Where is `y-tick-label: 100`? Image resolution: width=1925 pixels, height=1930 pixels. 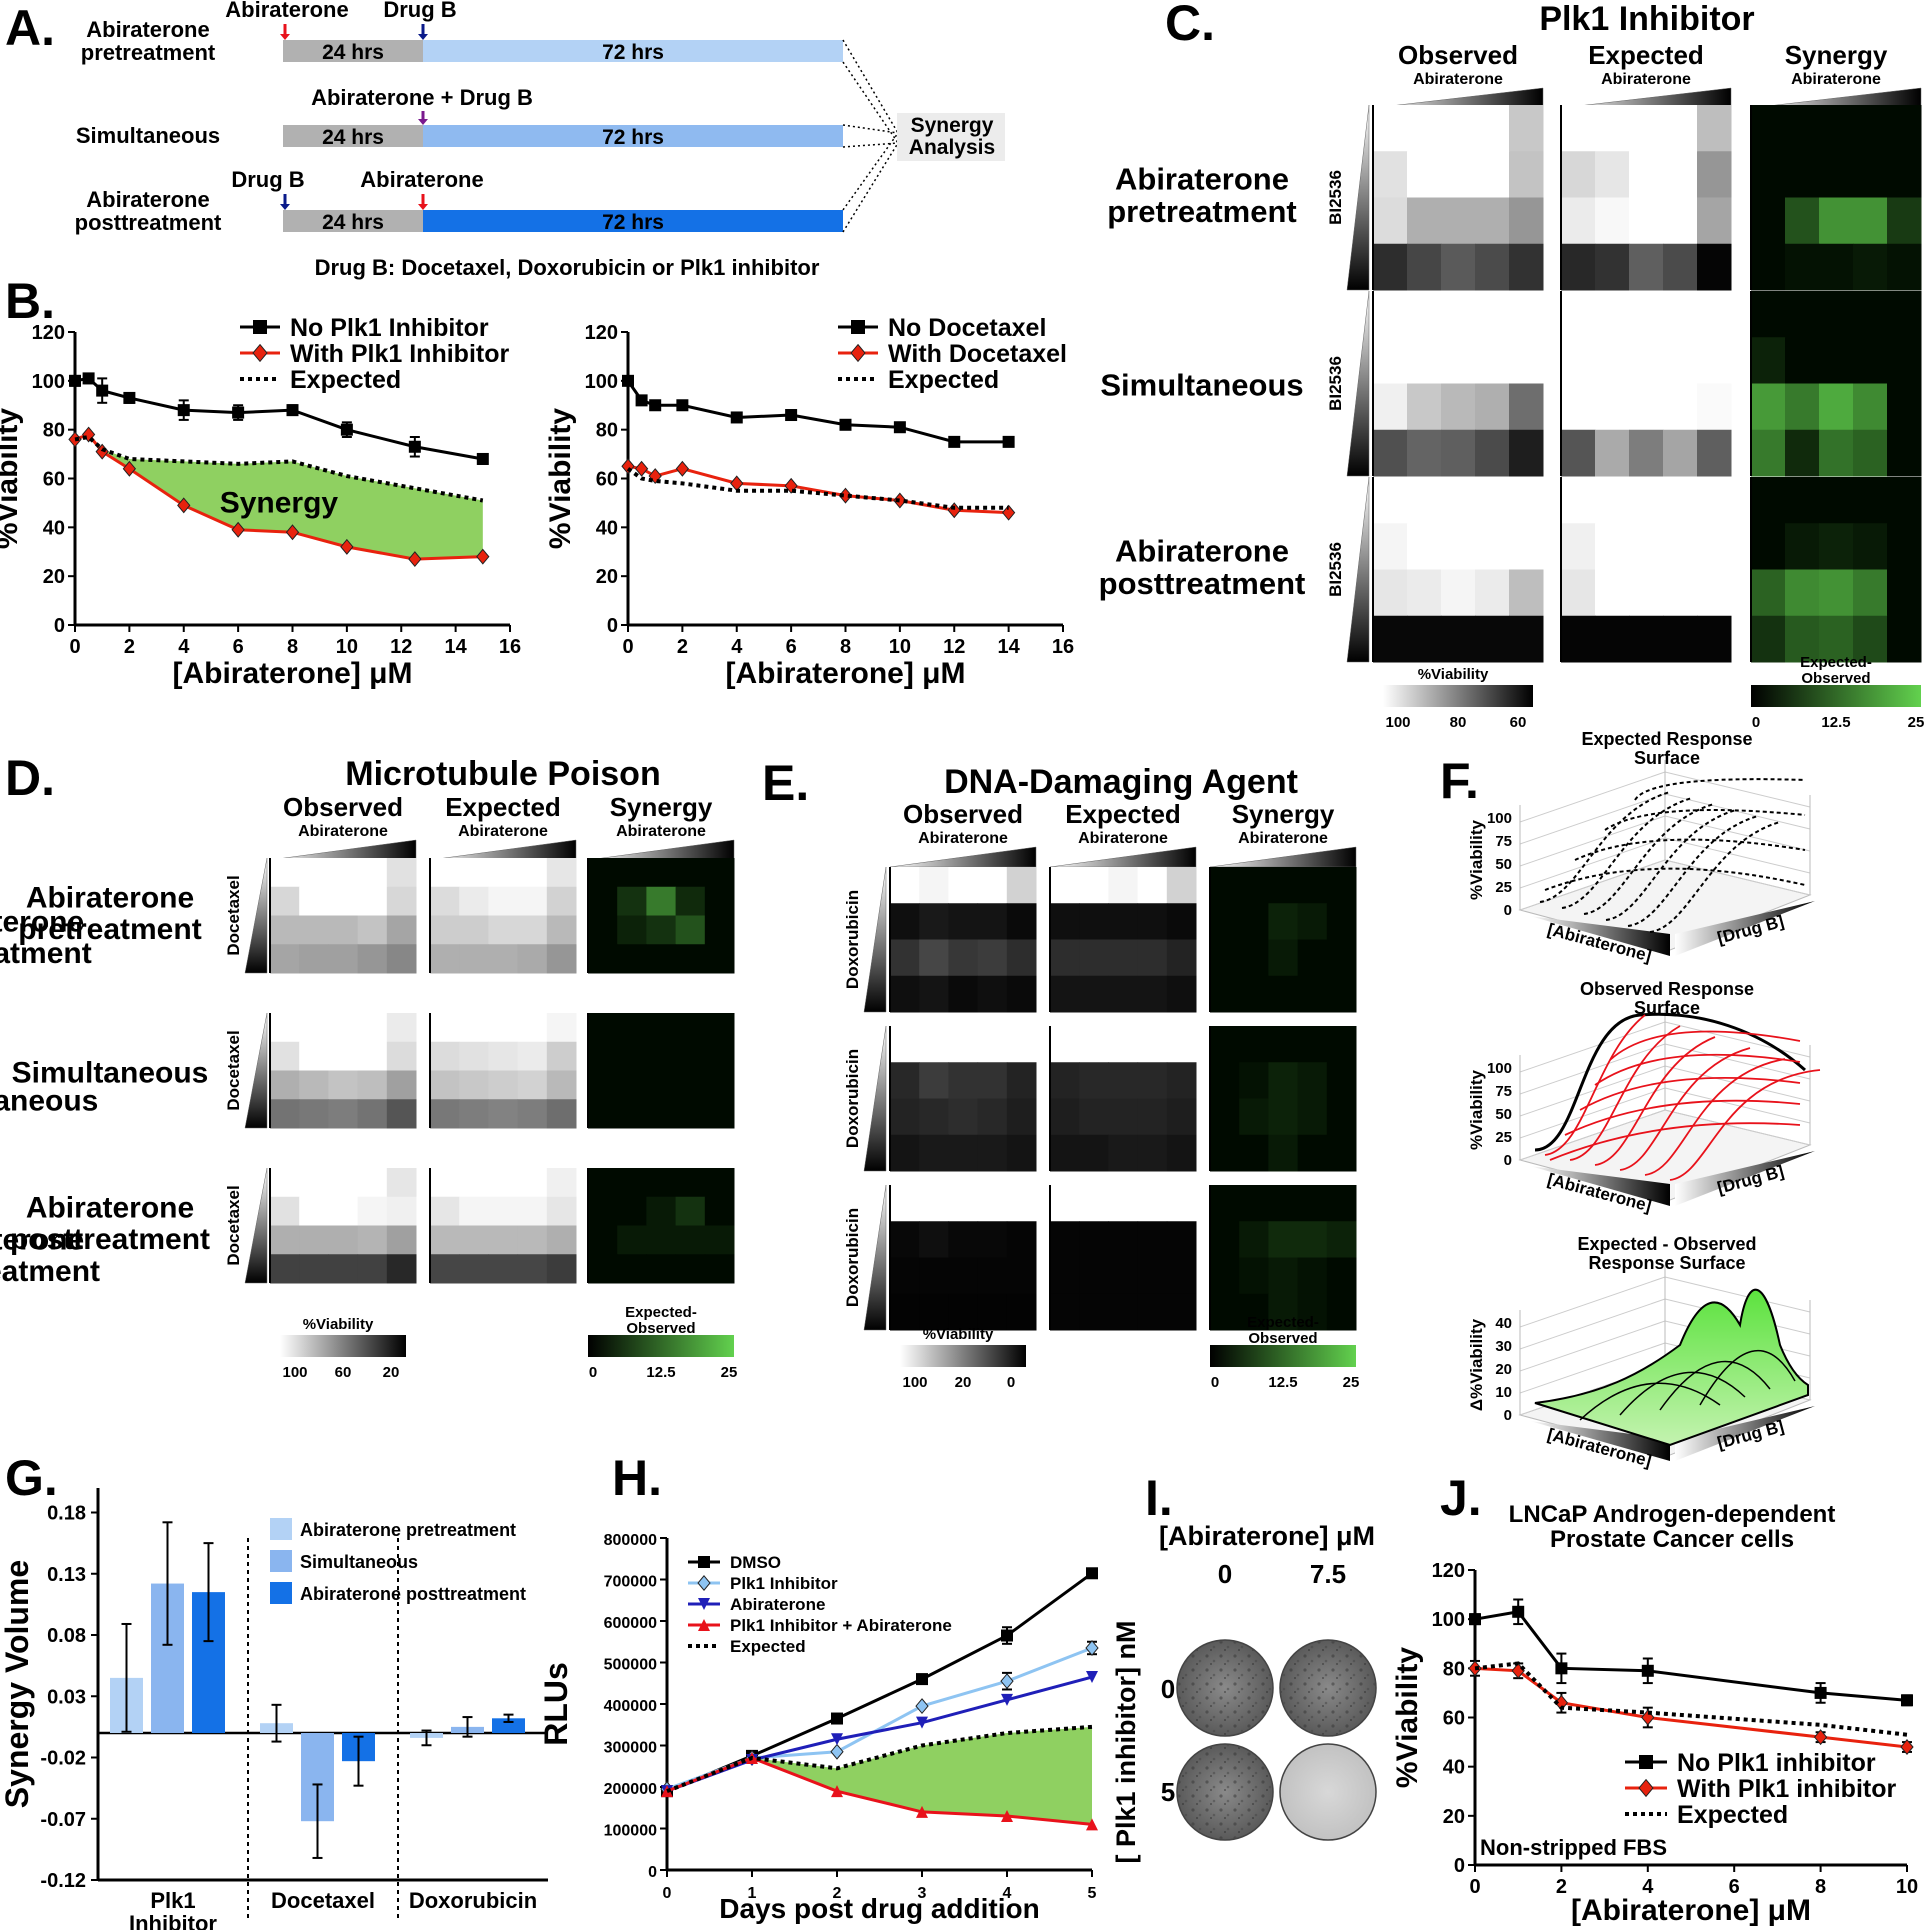
y-tick-label: 100 is located at coordinates (48, 382).